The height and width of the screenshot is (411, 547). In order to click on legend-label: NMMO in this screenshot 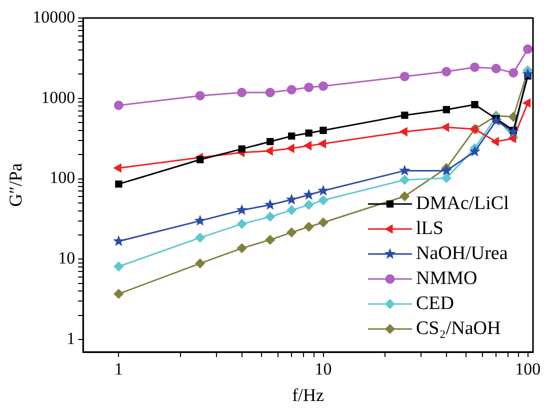, I will do `click(447, 278)`.